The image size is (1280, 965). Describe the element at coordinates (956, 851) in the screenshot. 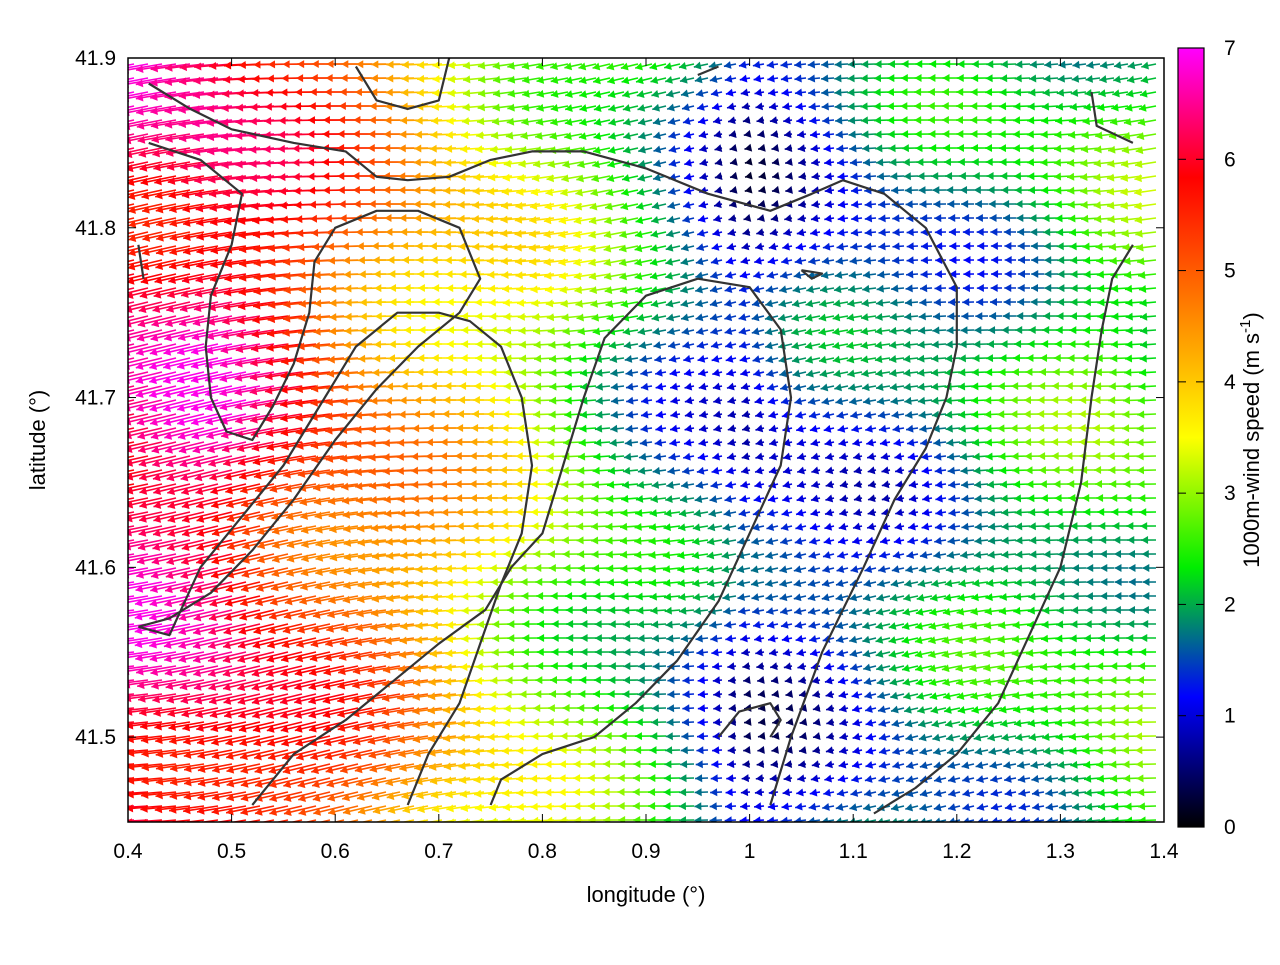

I see `x-tick-label: 1.2` at that location.